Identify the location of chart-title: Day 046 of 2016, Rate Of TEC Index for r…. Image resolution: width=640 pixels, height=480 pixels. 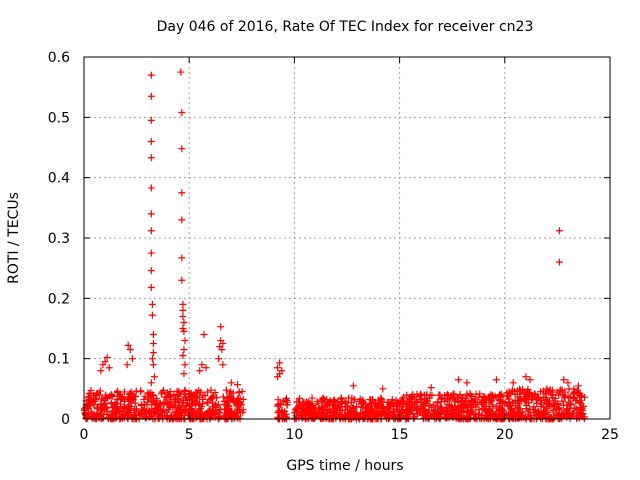
(345, 27).